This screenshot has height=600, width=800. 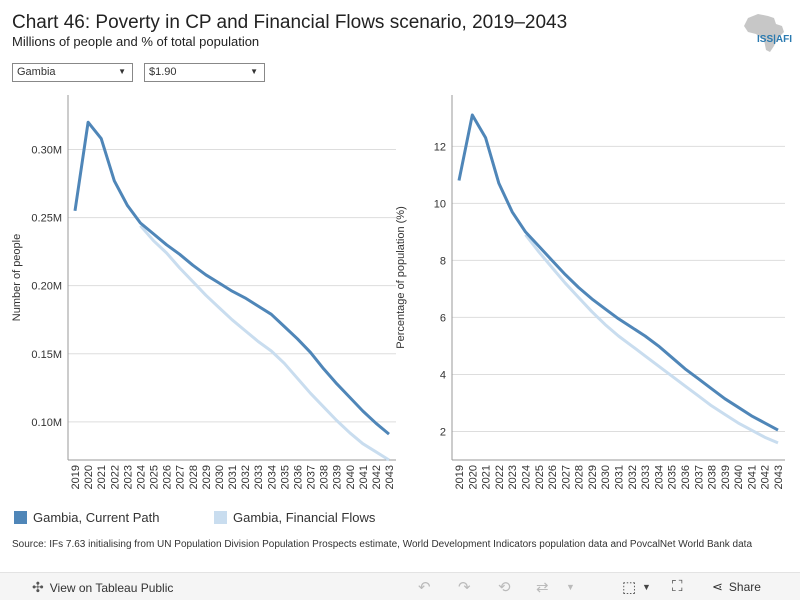 I want to click on percentage-xtick-label: 2021, so click(x=487, y=477).